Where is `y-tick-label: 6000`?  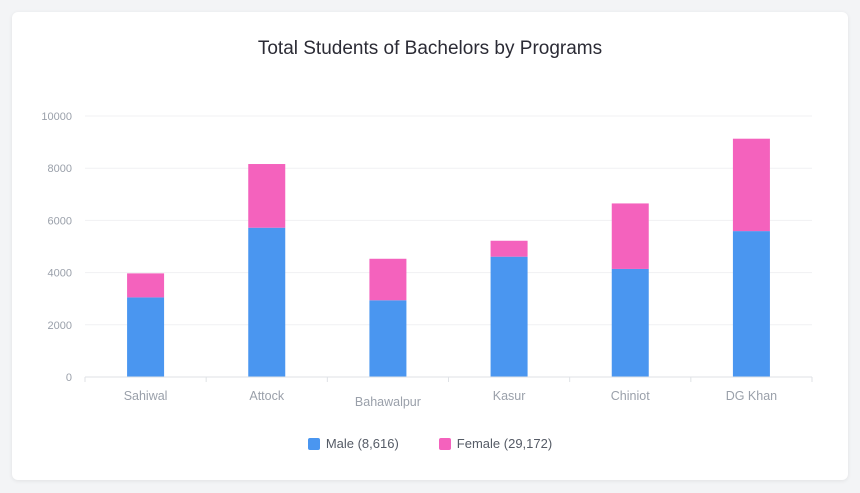
y-tick-label: 6000 is located at coordinates (60, 221).